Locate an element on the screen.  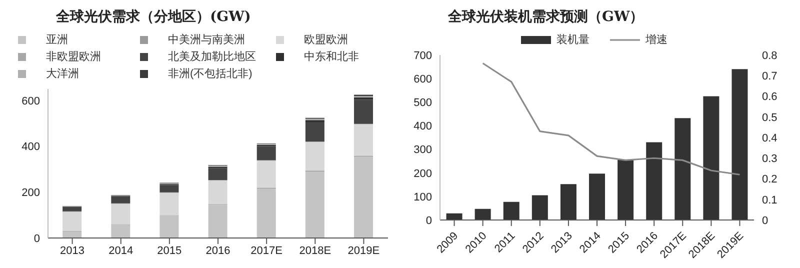
legend-label: 非欧盟欧洲 is located at coordinates (73, 57).